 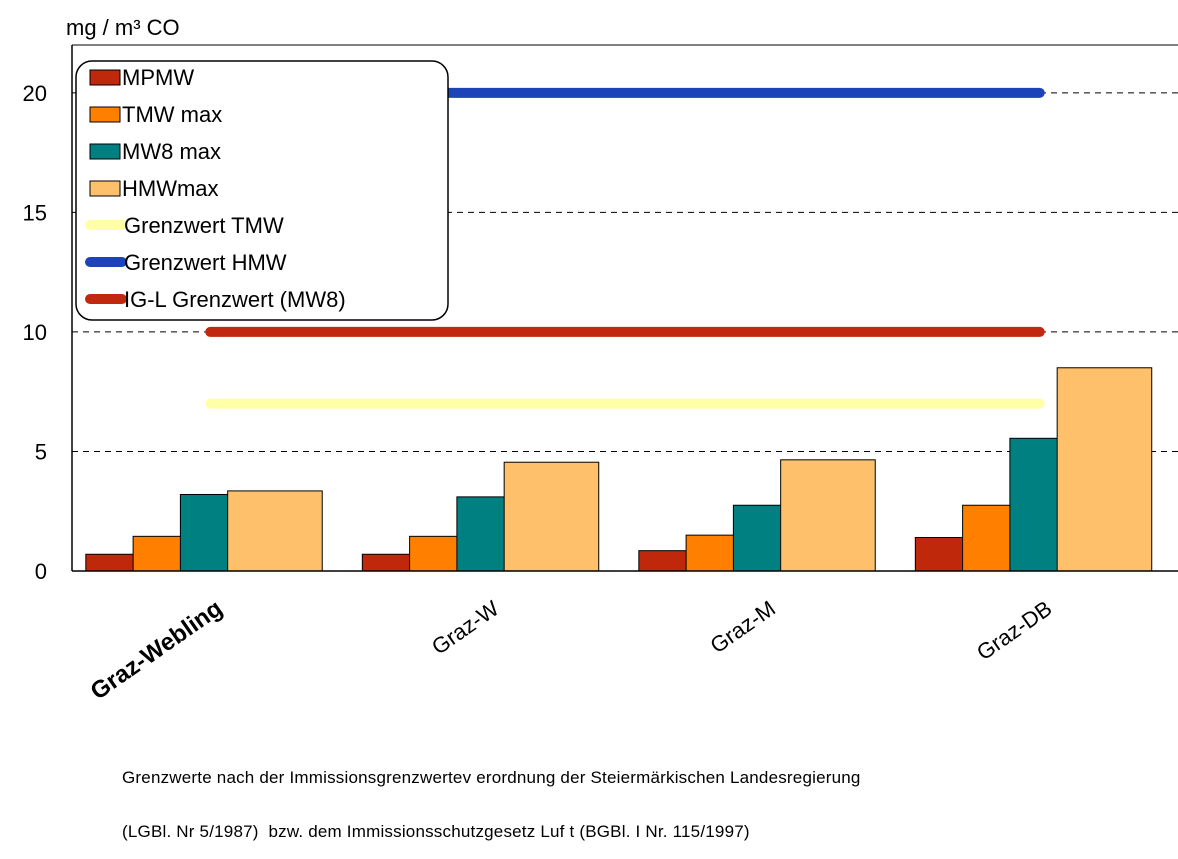 I want to click on x-tick-label-3: Graz-DB, so click(x=1014, y=631).